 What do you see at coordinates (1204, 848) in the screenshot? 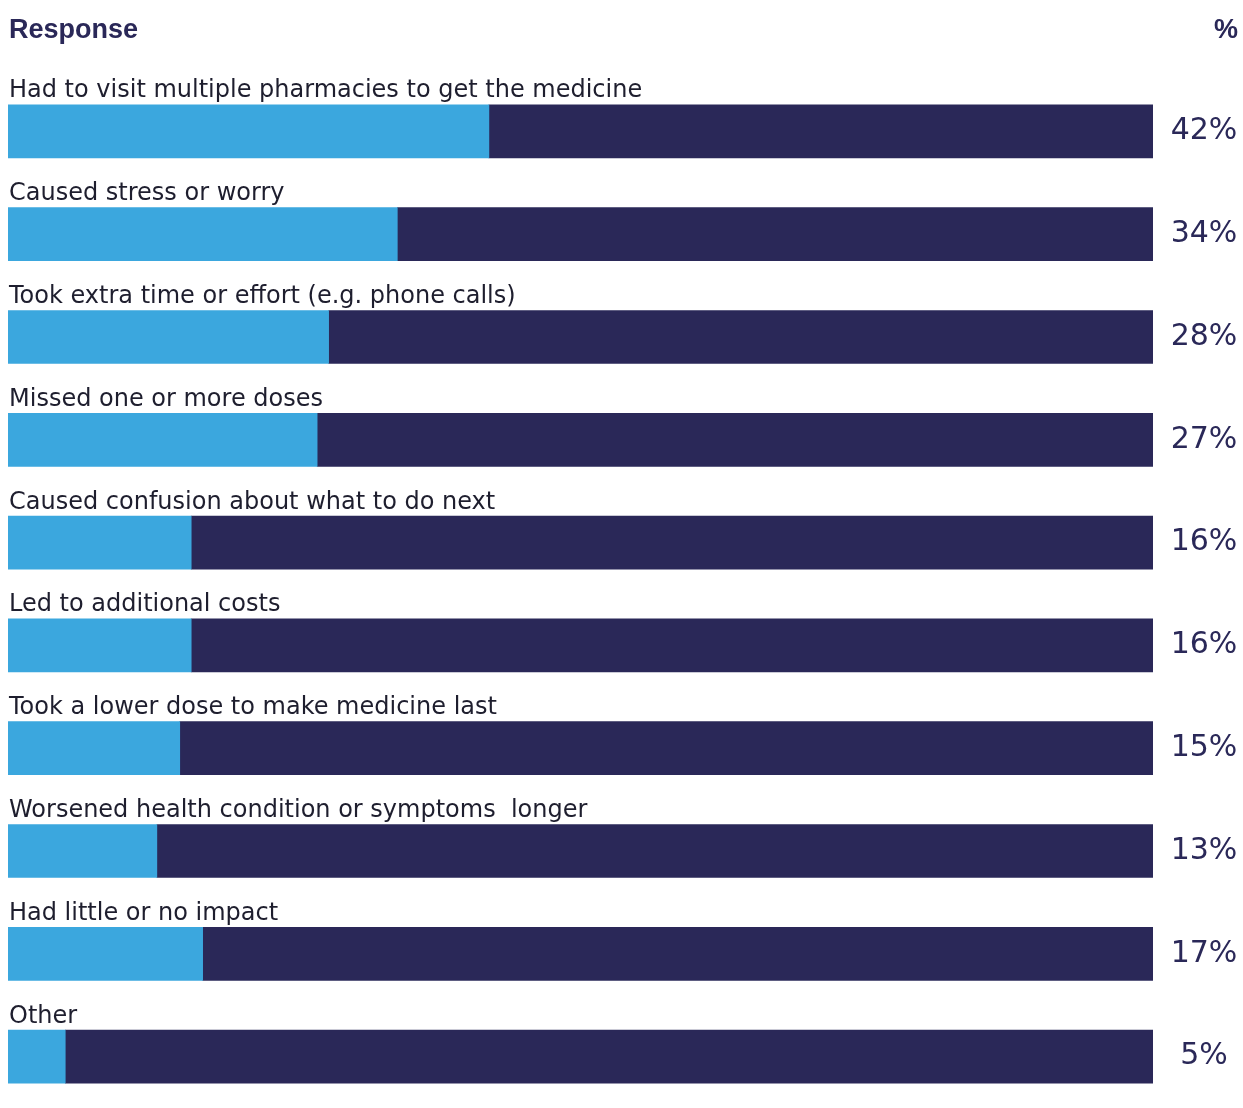
I see `data-label: 13%` at bounding box center [1204, 848].